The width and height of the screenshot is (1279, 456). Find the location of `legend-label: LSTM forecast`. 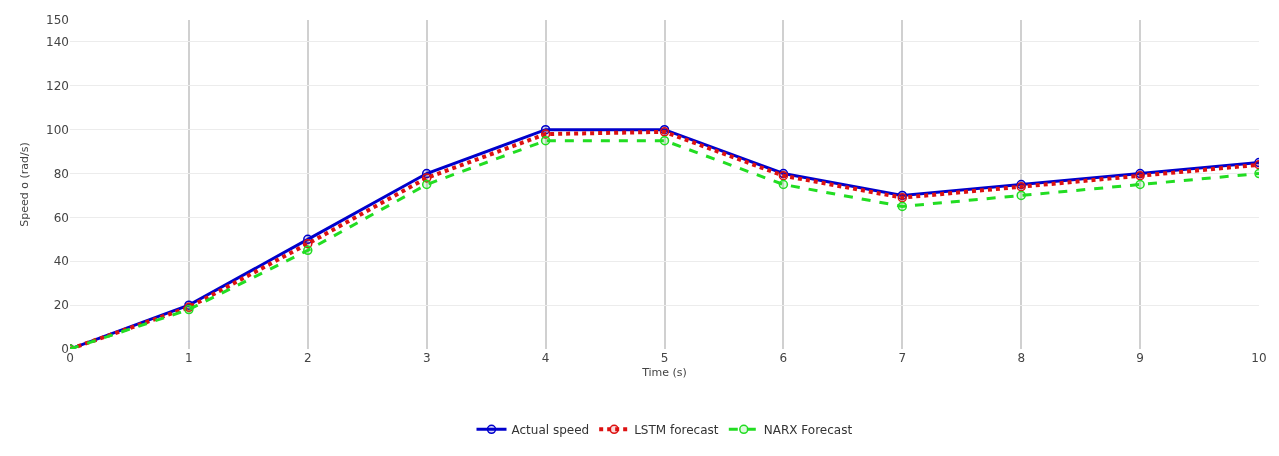

legend-label: LSTM forecast is located at coordinates (676, 429).